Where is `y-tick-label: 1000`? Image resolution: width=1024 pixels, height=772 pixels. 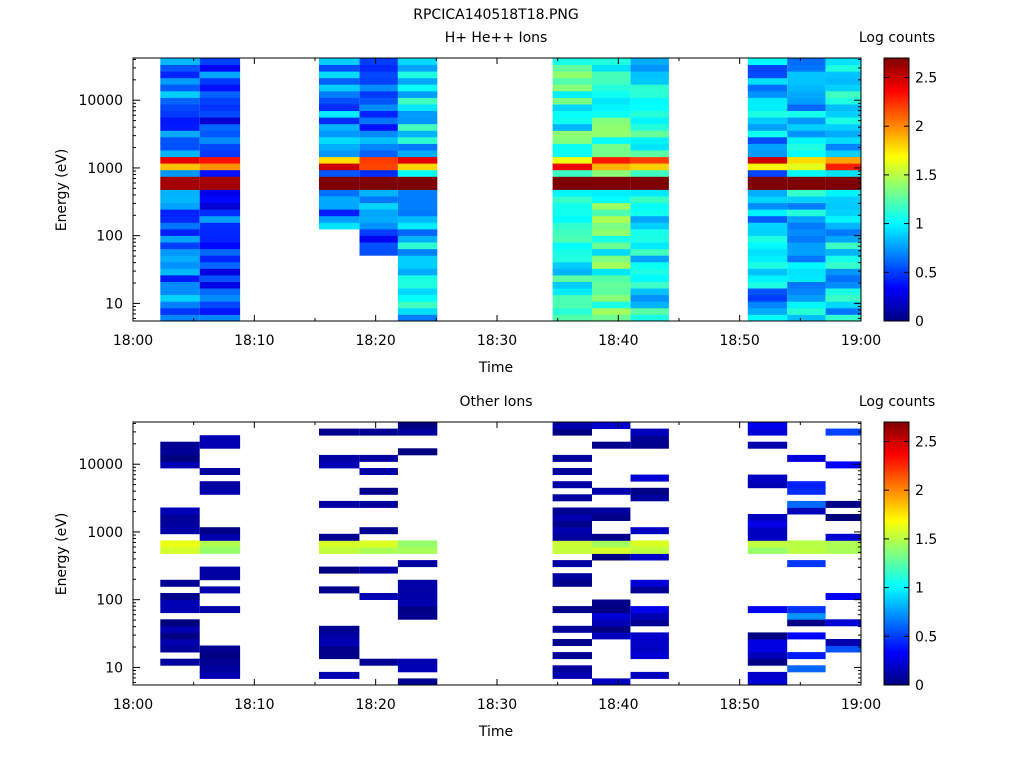
y-tick-label: 1000 is located at coordinates (105, 169).